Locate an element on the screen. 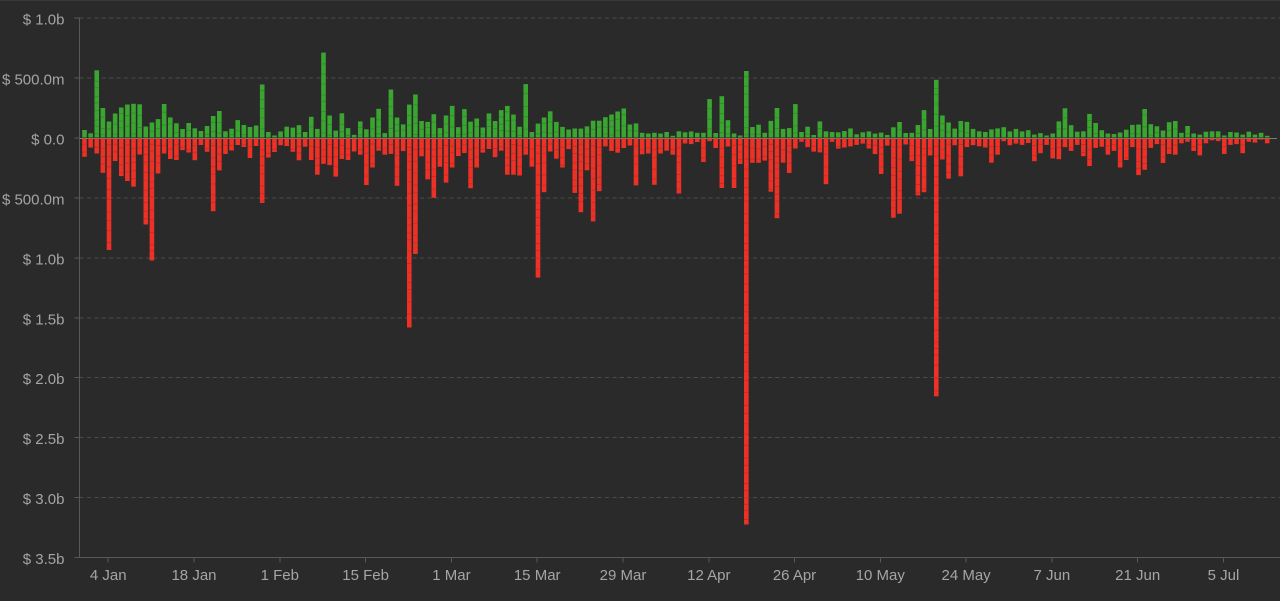 Image resolution: width=1280 pixels, height=601 pixels. svg-text: 24 May is located at coordinates (966, 575).